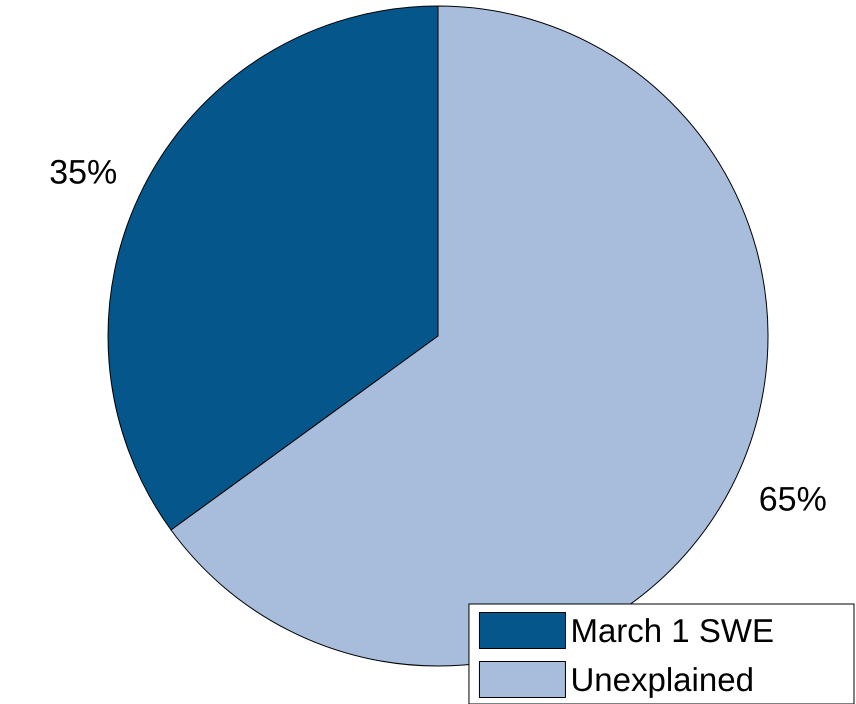 The height and width of the screenshot is (704, 856). Describe the element at coordinates (672, 630) in the screenshot. I see `legend-label: March 1 SWE` at that location.